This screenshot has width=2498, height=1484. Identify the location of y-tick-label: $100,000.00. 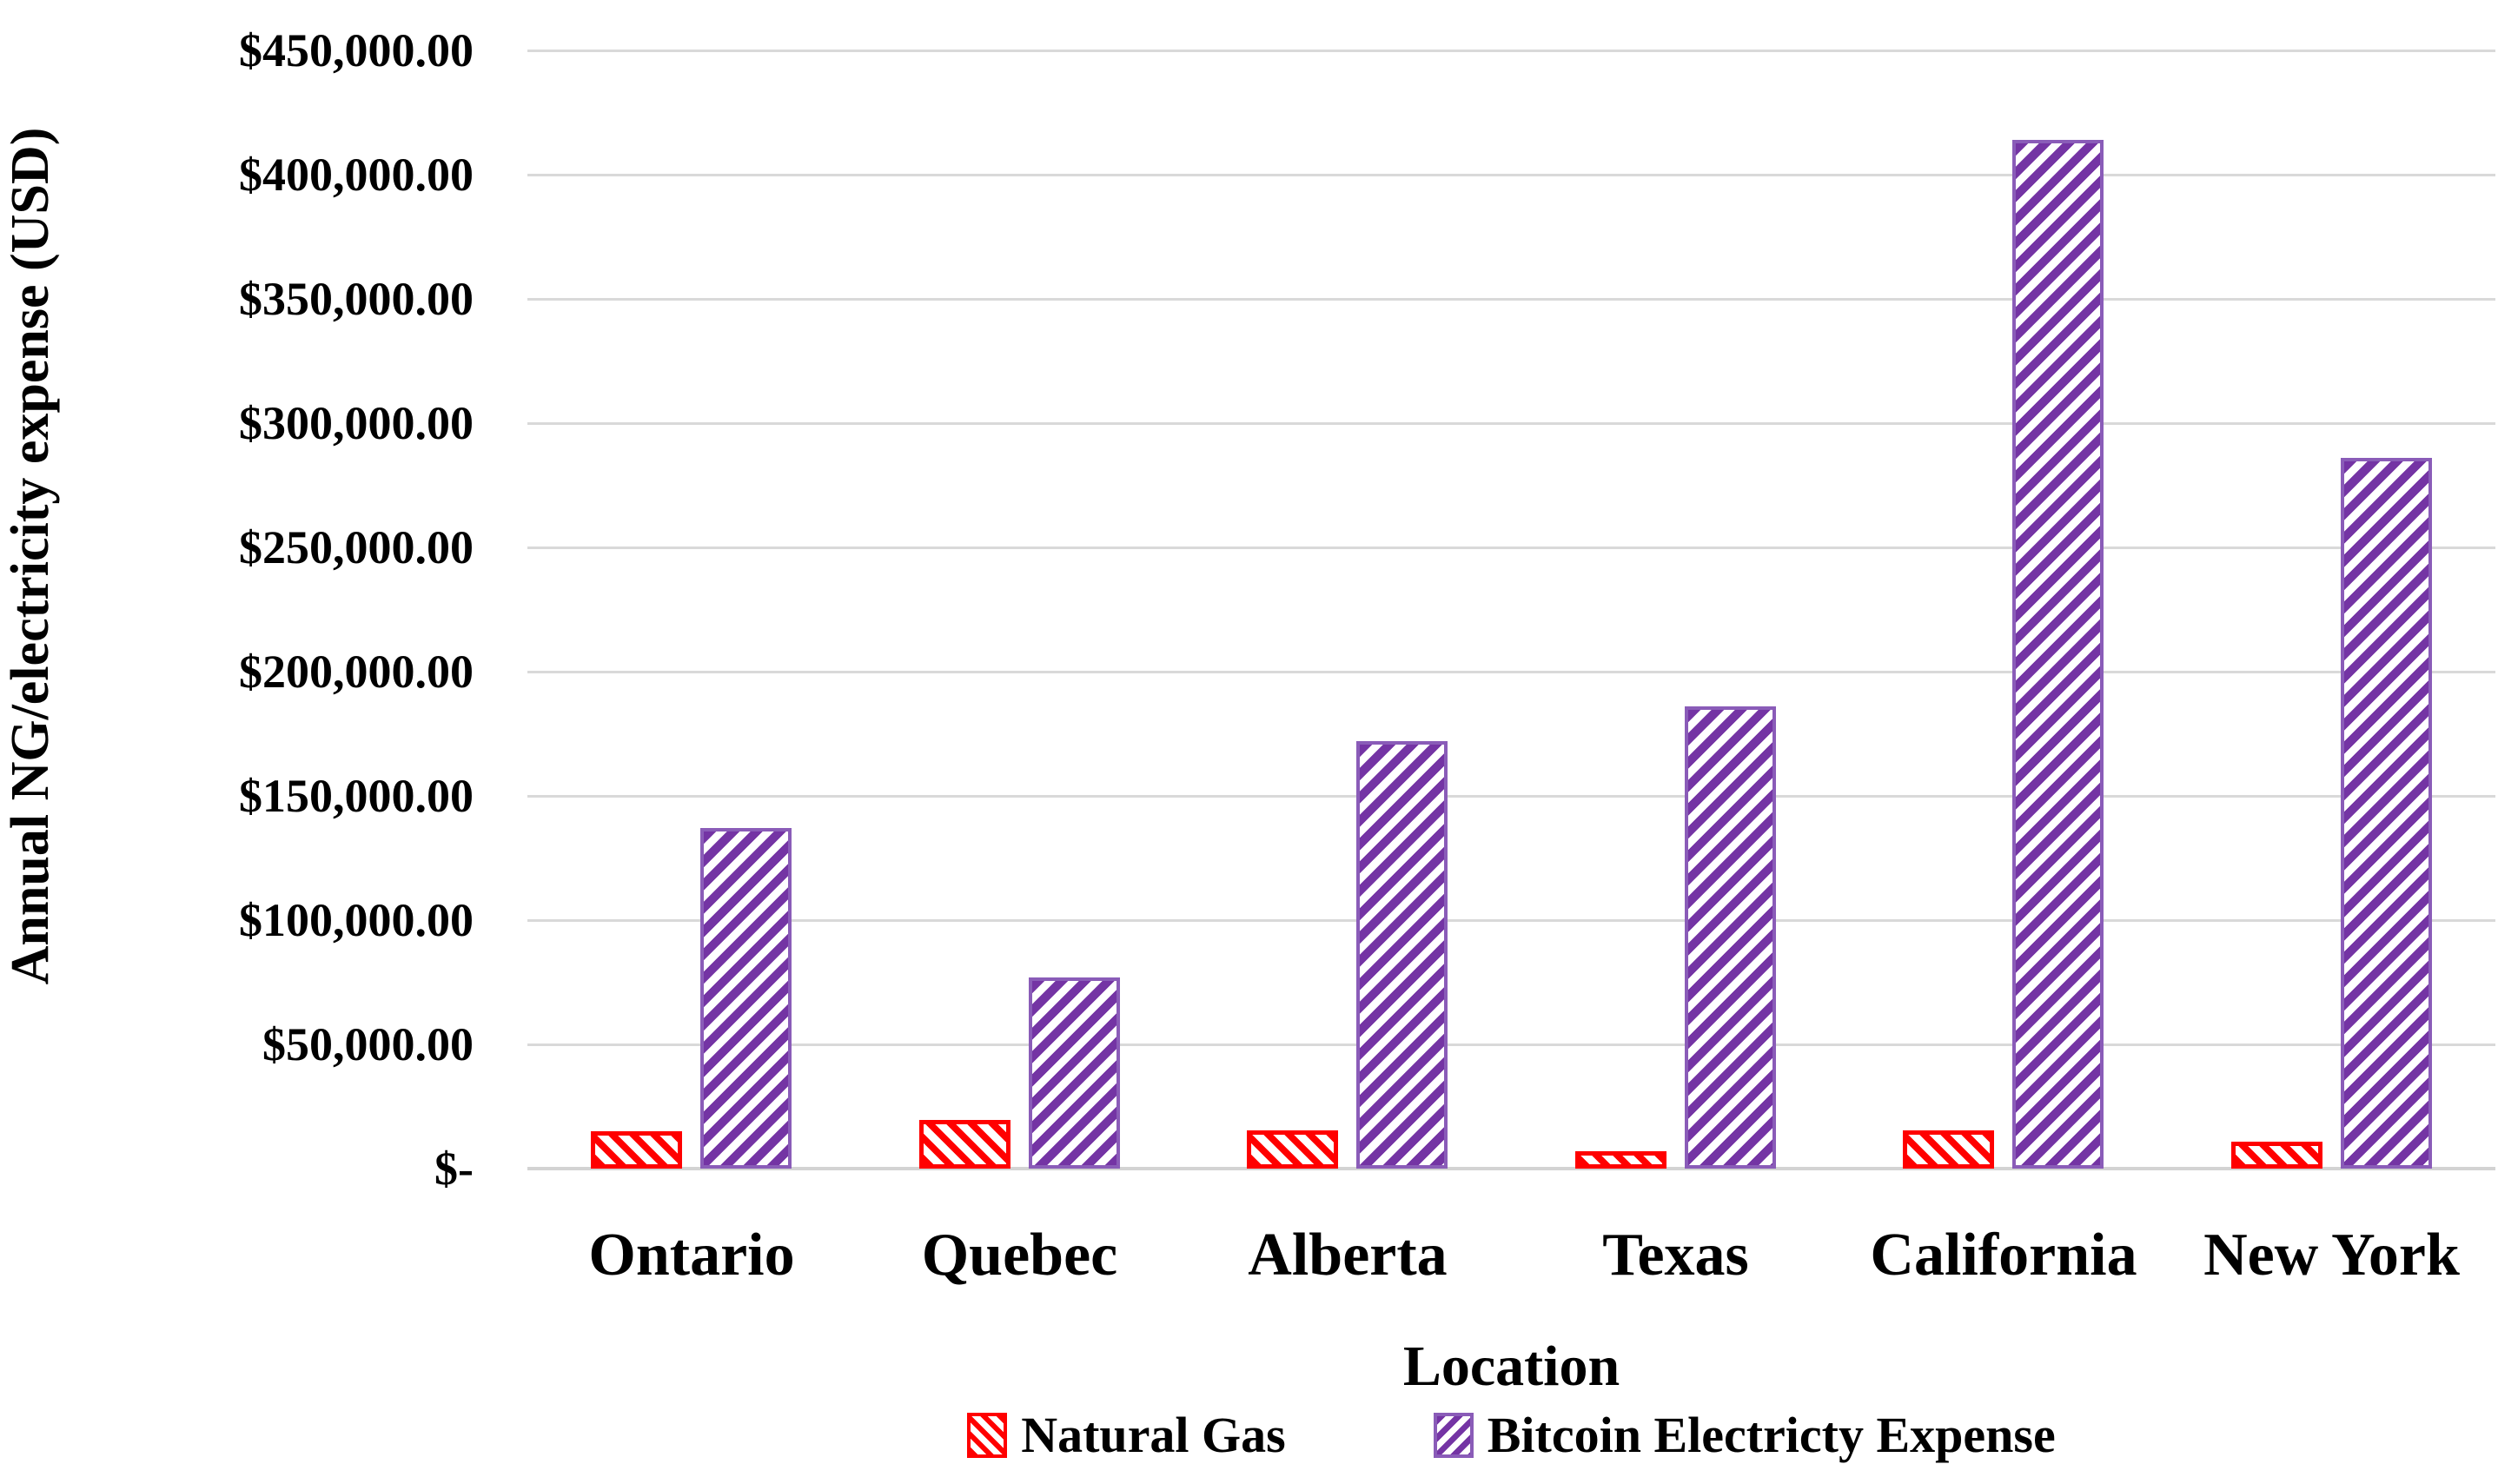
(357, 920).